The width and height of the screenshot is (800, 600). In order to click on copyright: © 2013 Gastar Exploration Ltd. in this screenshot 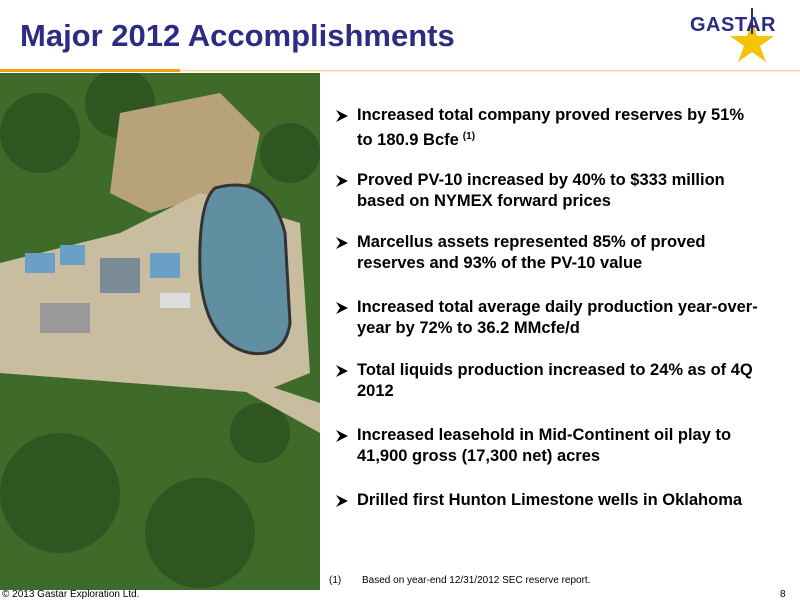, I will do `click(71, 594)`.